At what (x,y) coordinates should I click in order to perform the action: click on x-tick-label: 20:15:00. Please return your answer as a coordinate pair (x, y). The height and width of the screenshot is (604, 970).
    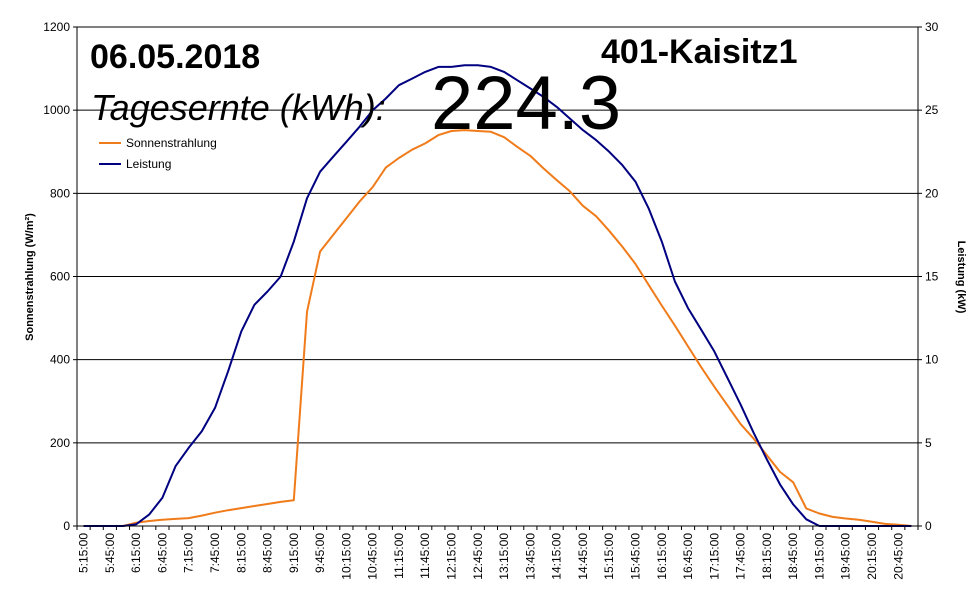
    Looking at the image, I should click on (872, 556).